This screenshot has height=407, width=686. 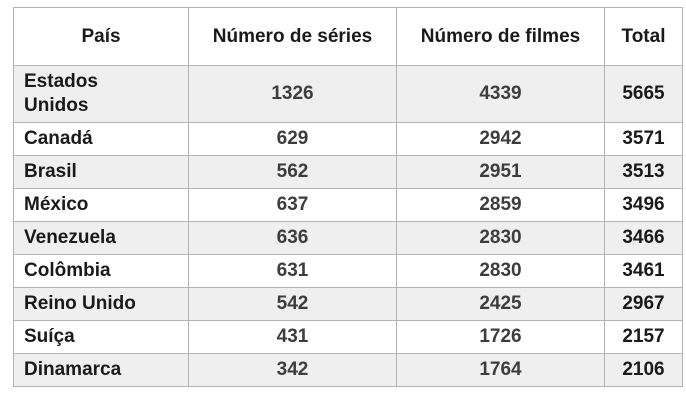 What do you see at coordinates (292, 139) in the screenshot?
I see `series-count-cell: 629` at bounding box center [292, 139].